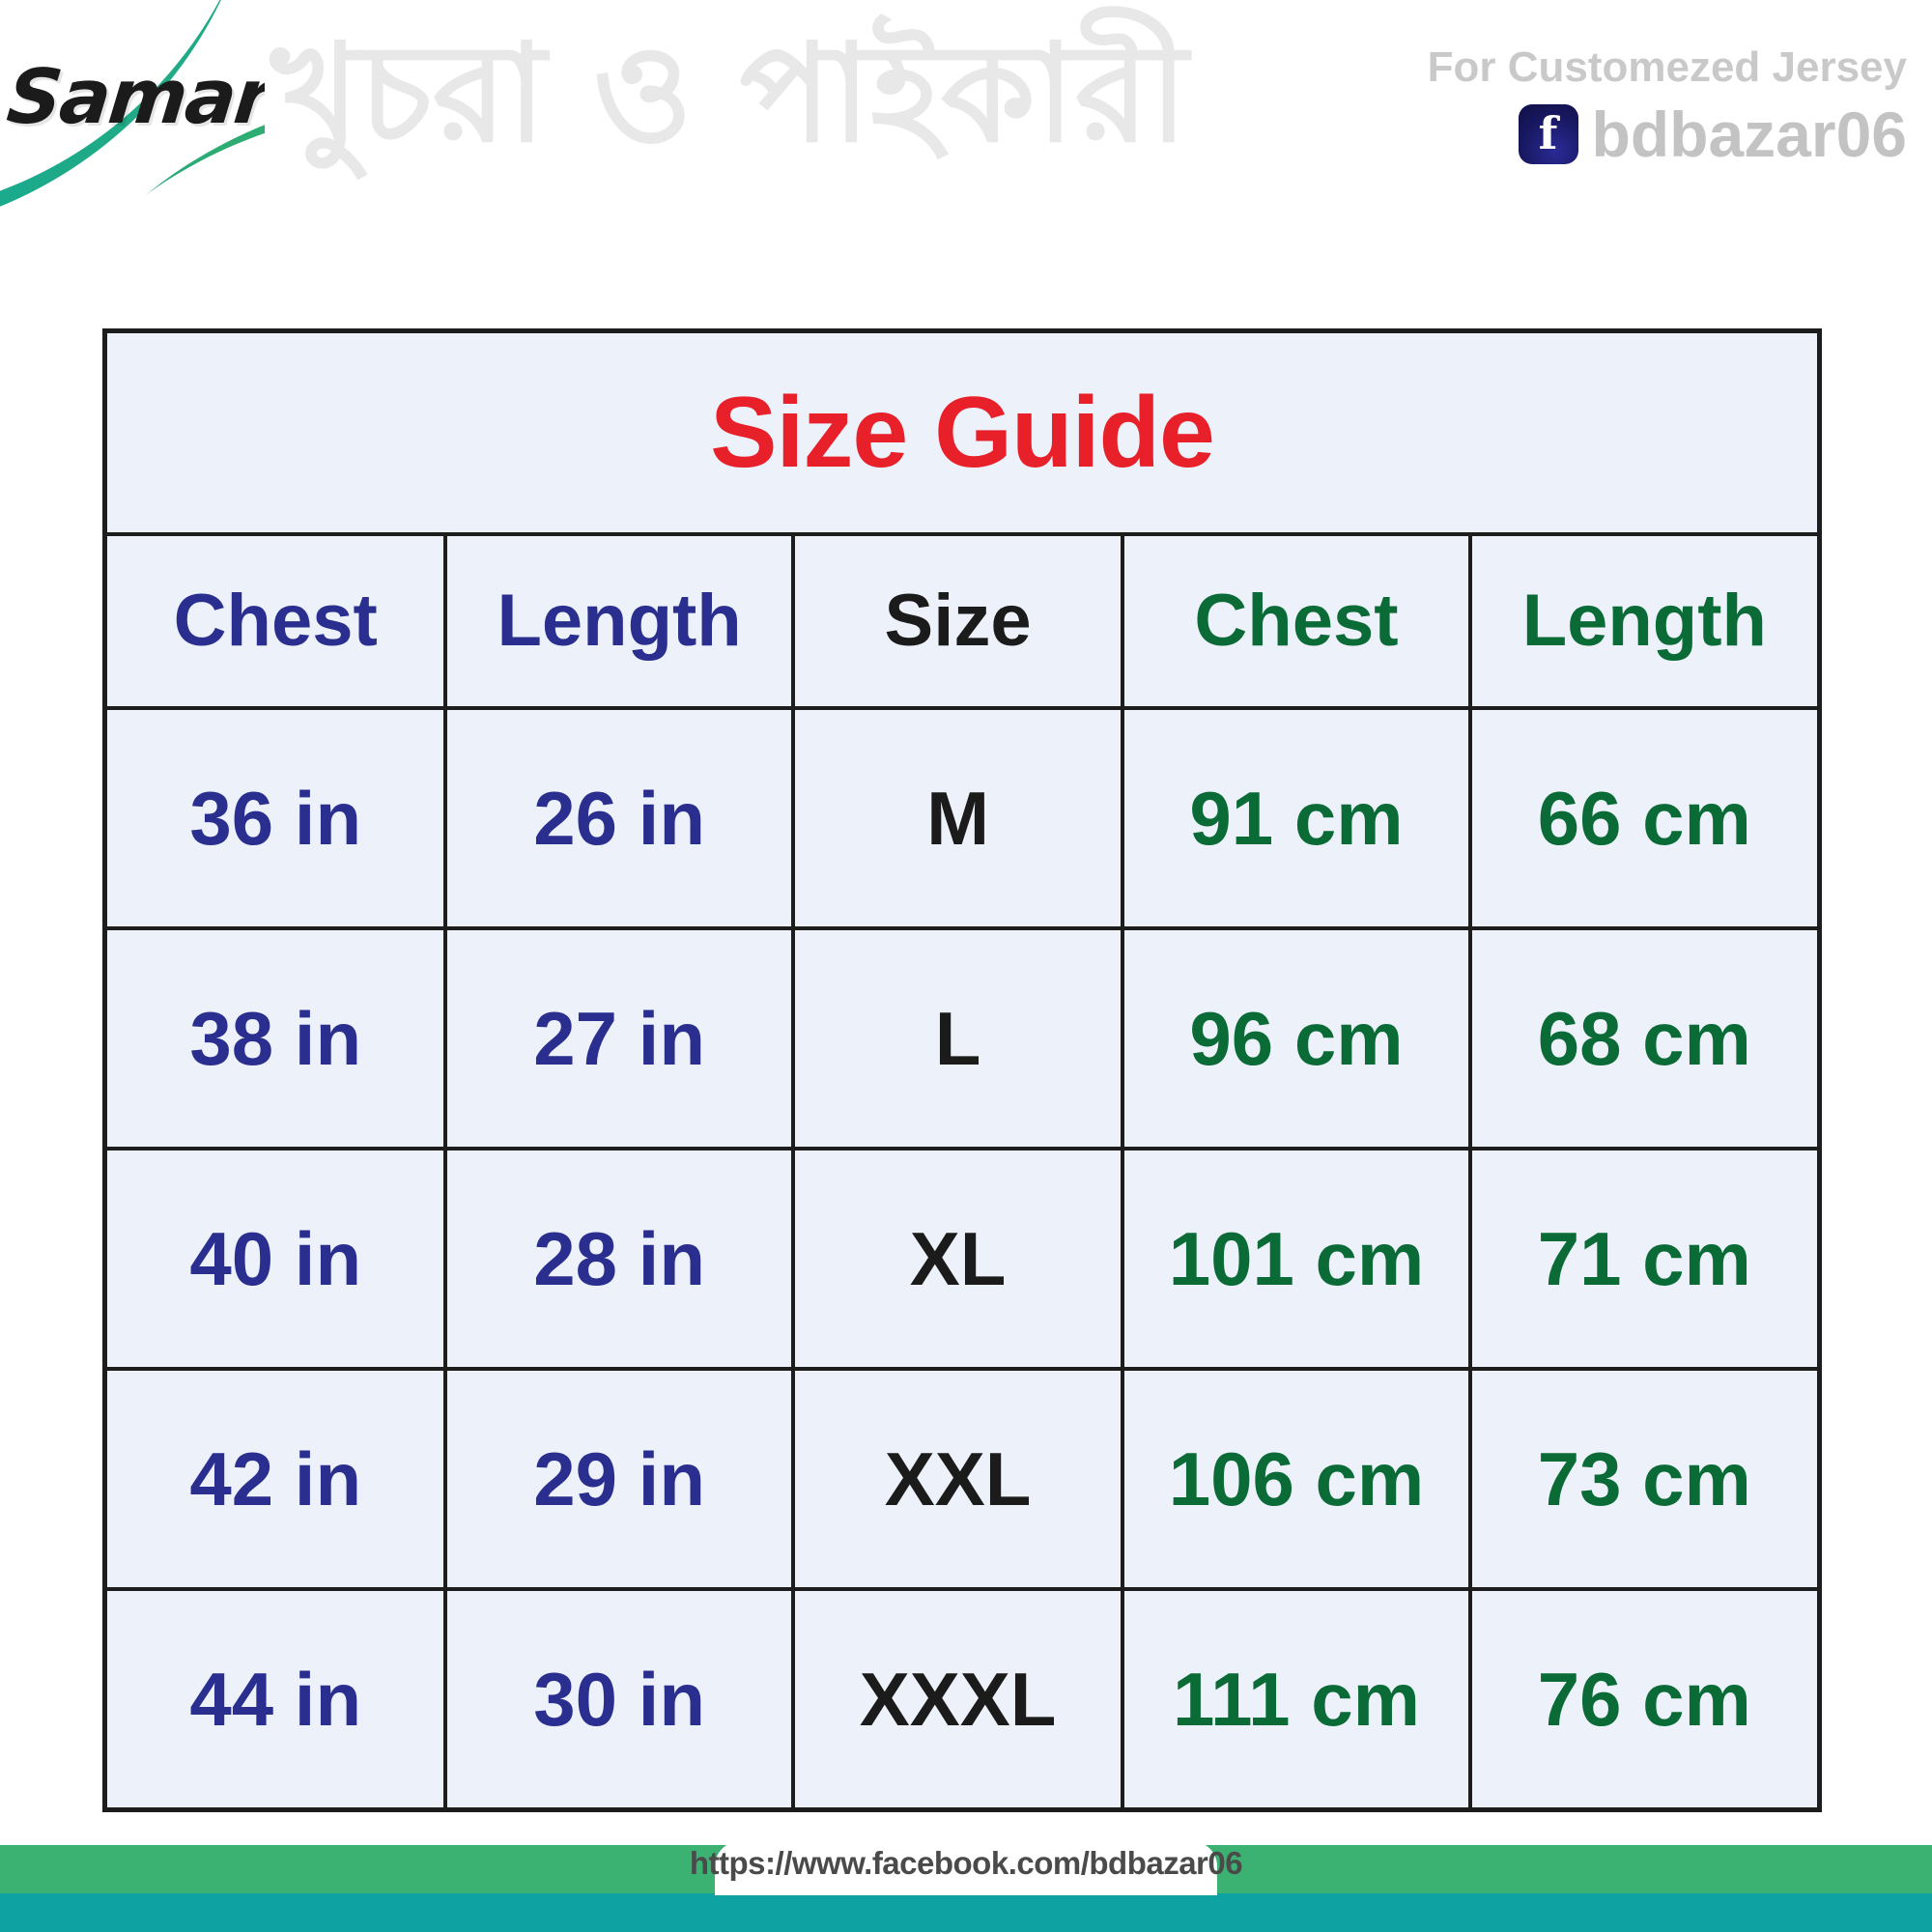 This screenshot has height=1932, width=1932. Describe the element at coordinates (1644, 1699) in the screenshot. I see `cell-value: 76 cm` at that location.